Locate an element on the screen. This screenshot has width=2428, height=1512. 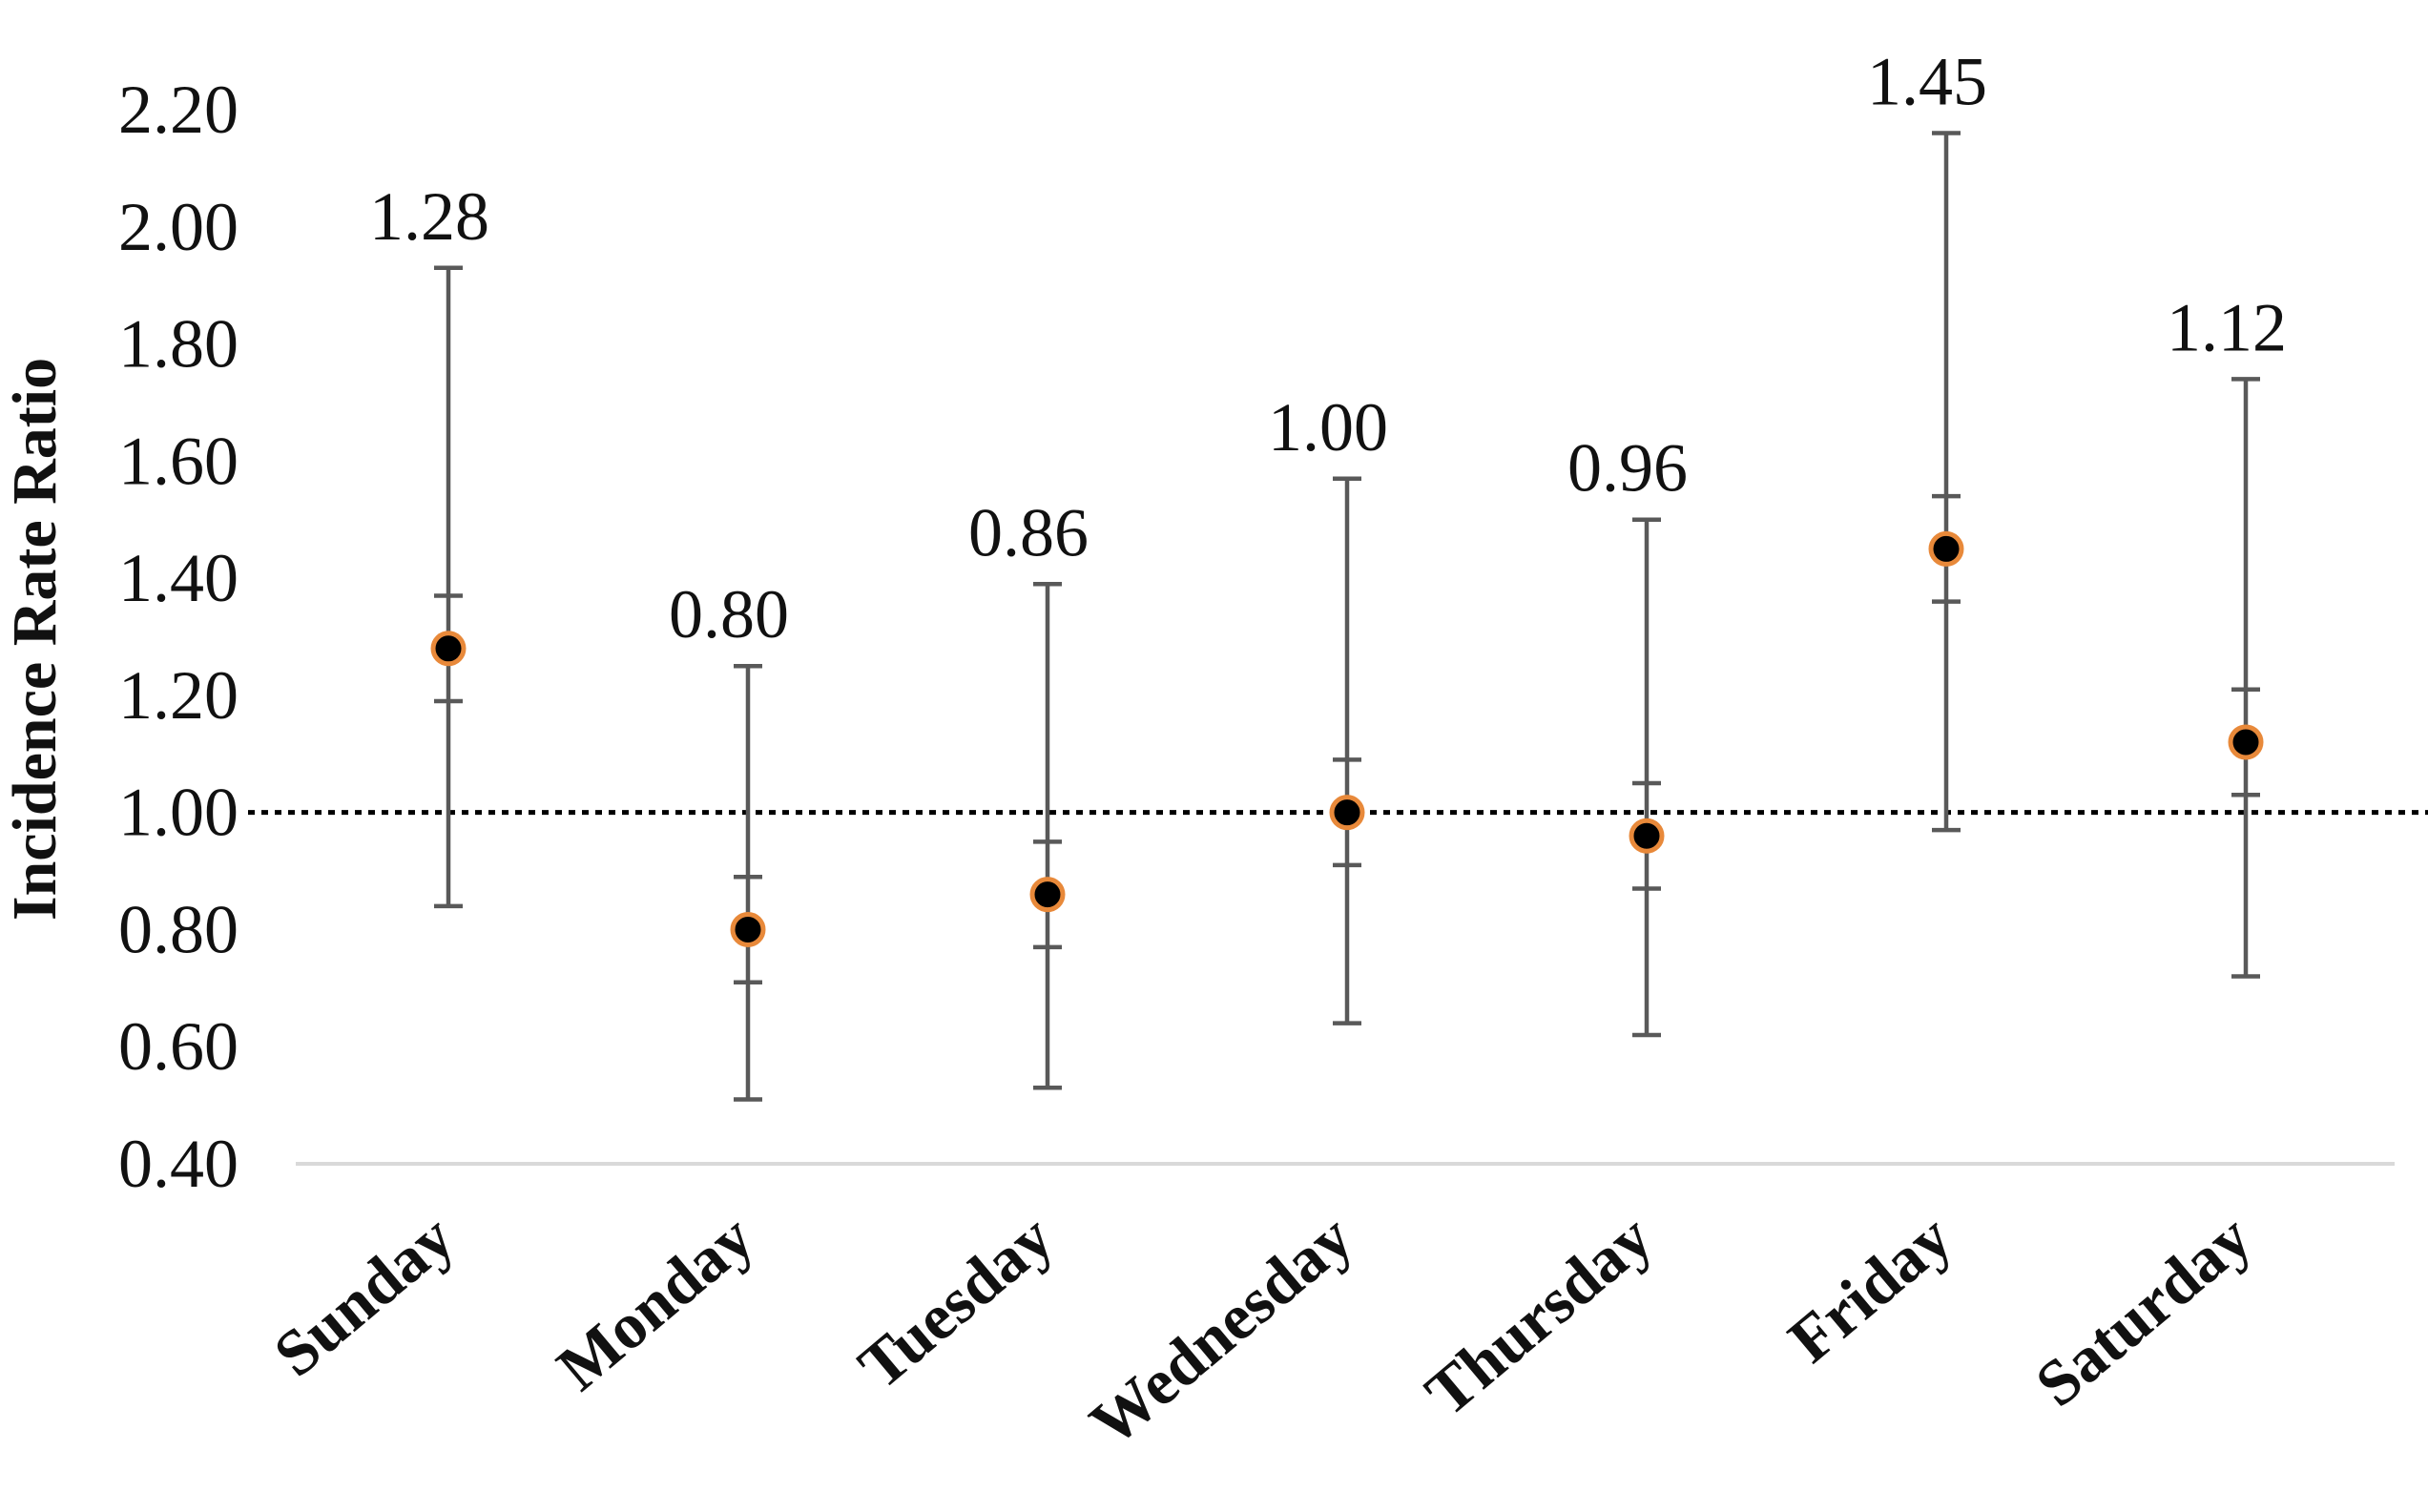
category-label: Sunday is located at coordinates (363, 1295).